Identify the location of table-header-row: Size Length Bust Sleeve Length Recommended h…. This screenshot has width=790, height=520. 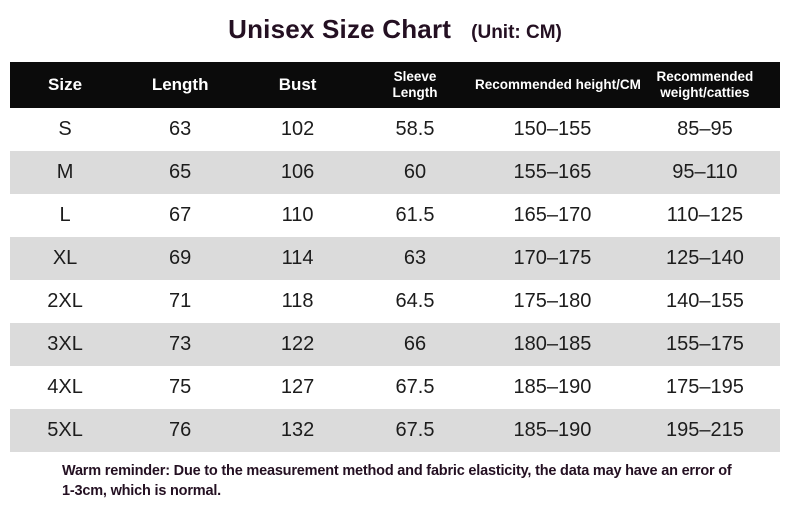
(395, 85).